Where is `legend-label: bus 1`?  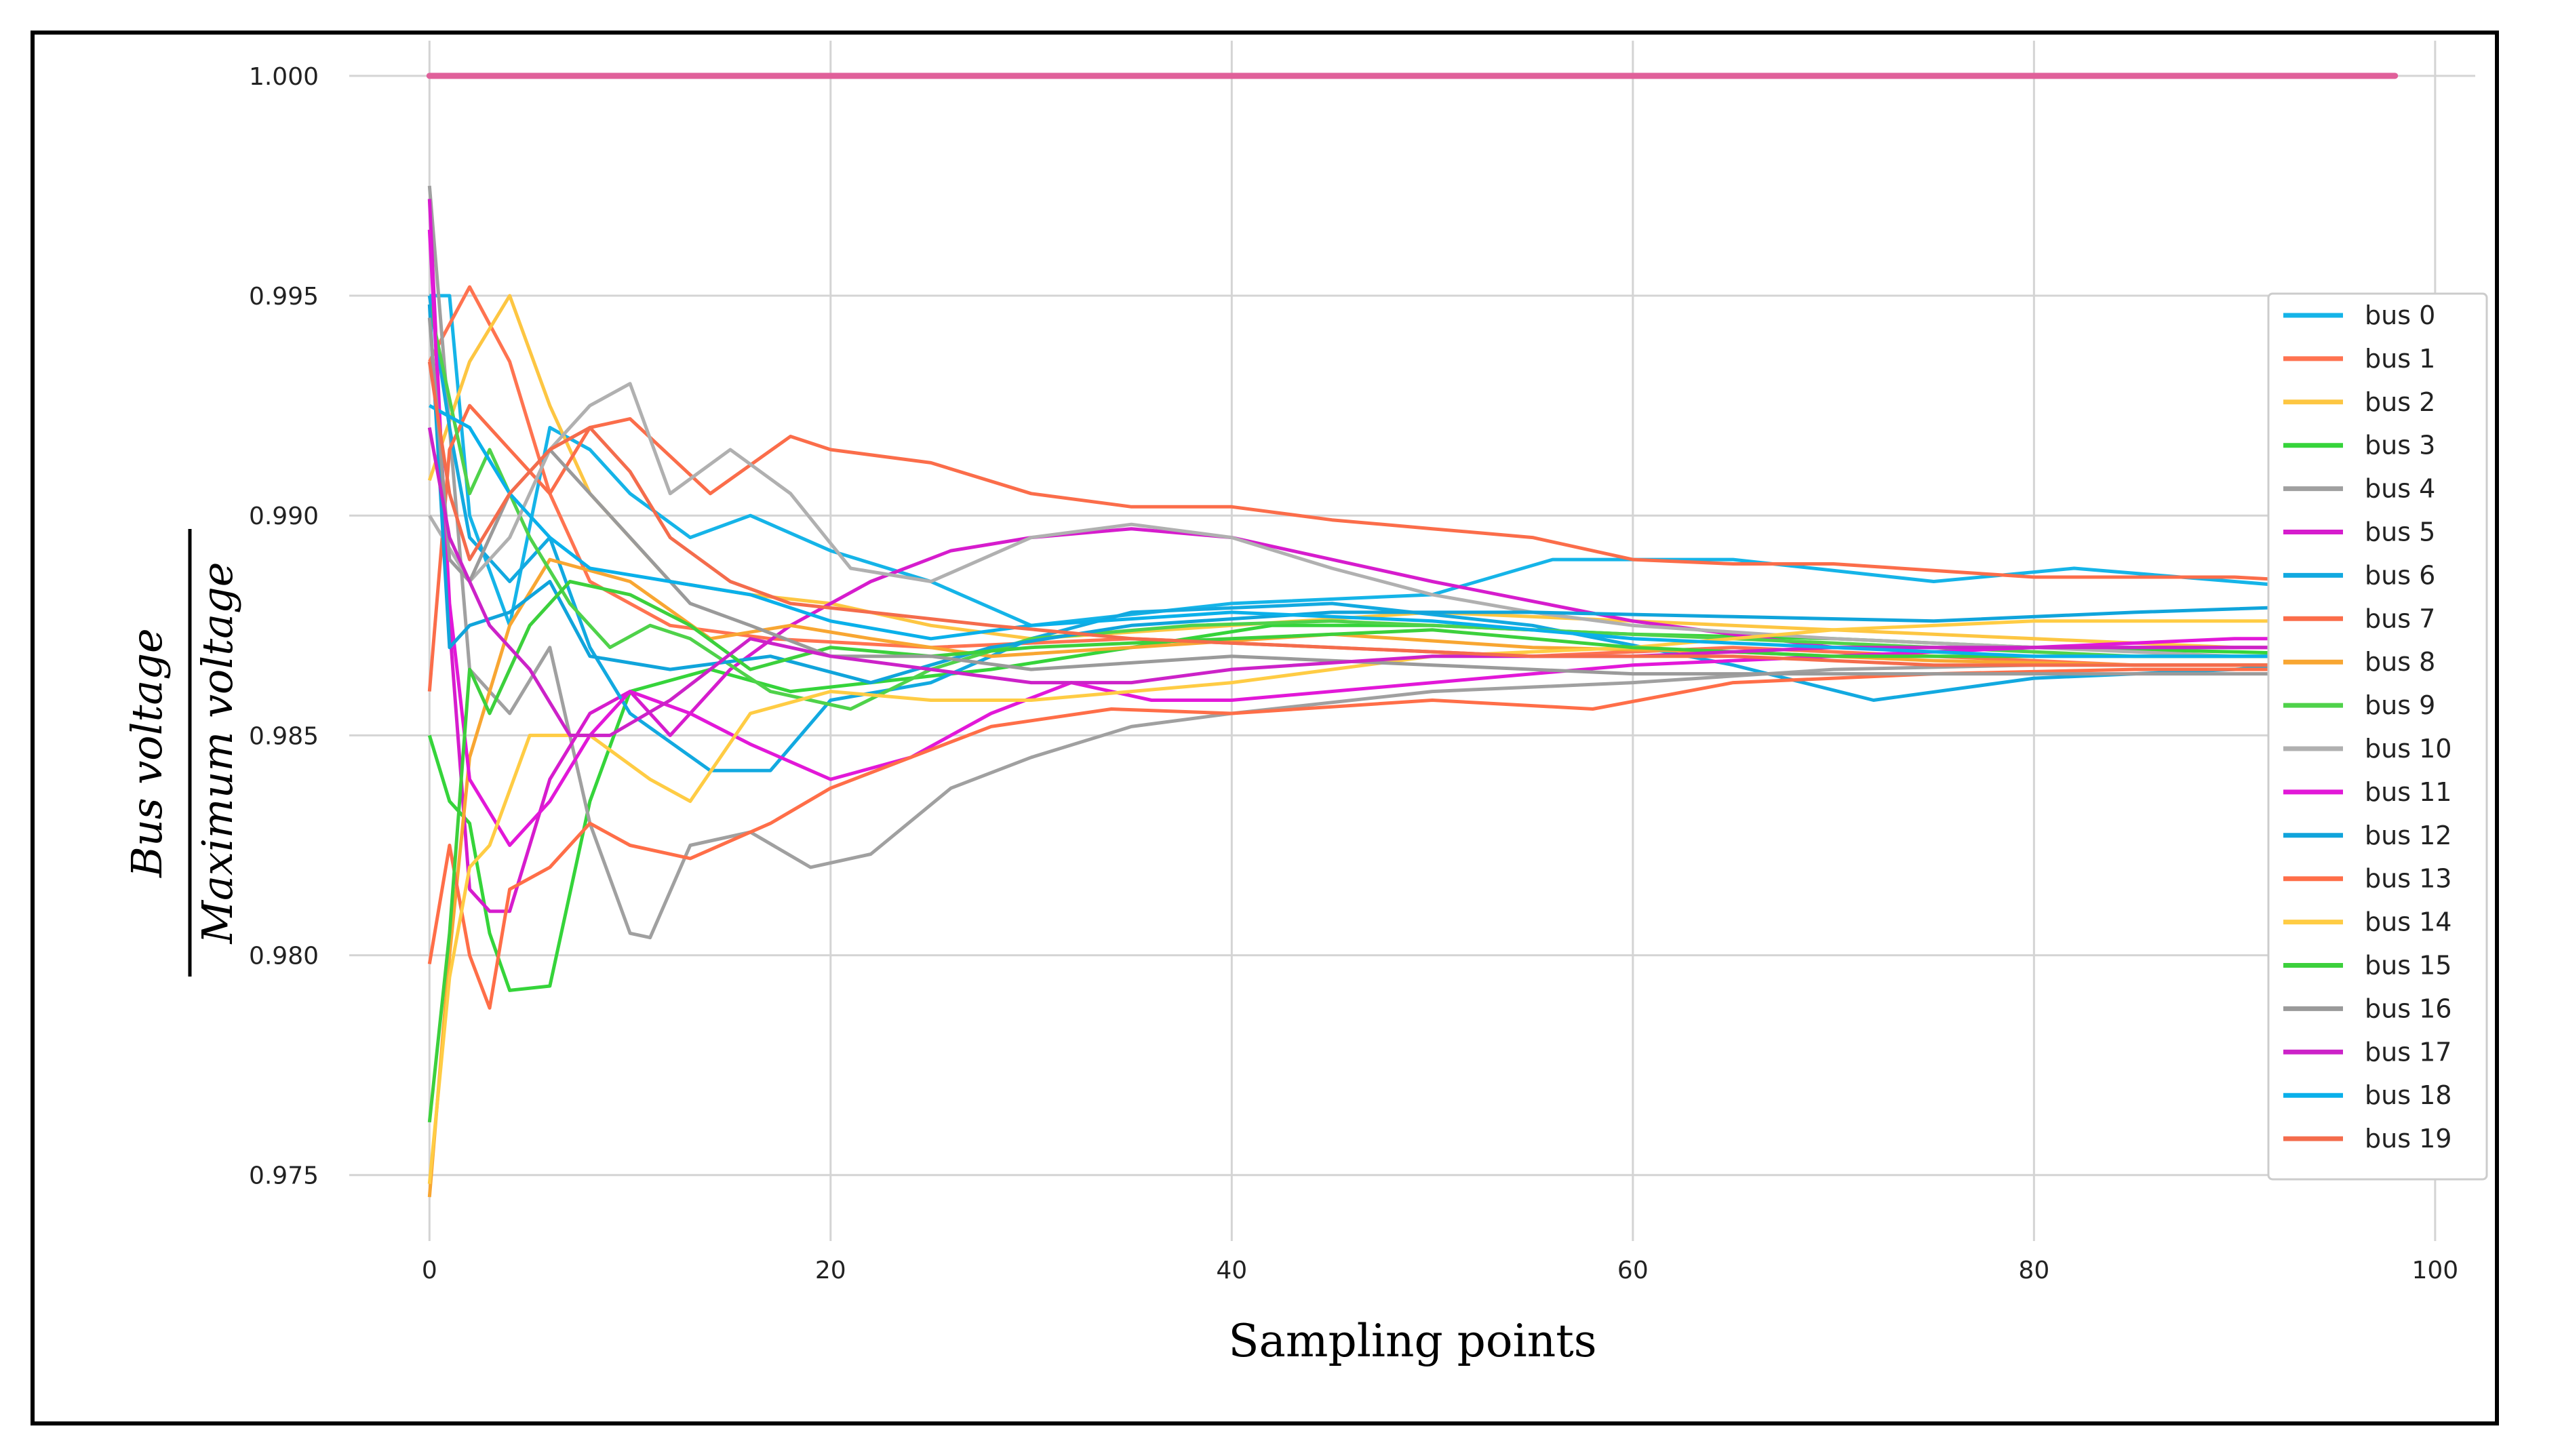 legend-label: bus 1 is located at coordinates (2400, 359).